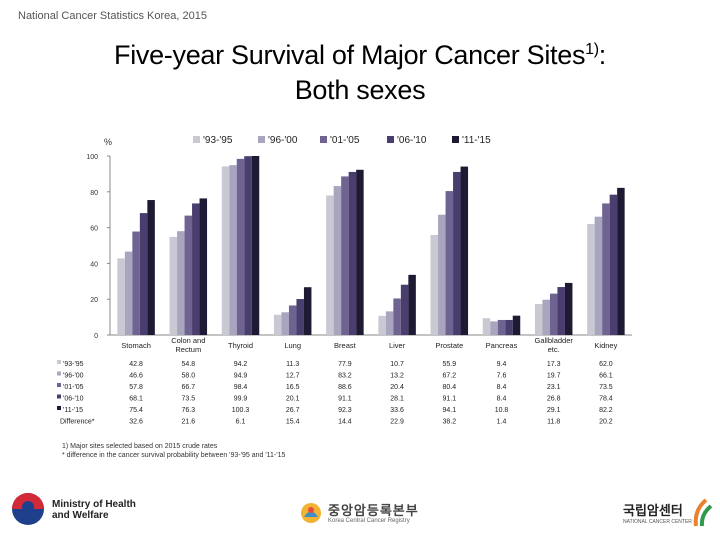  I want to click on table-cell: 26.7, so click(293, 410).